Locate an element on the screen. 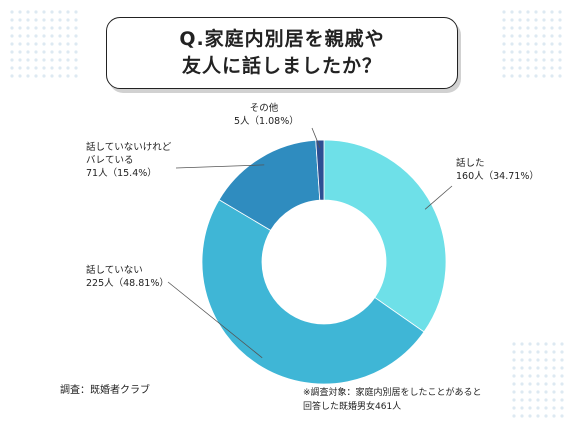 Image resolution: width=568 pixels, height=428 pixels. title-line-2: 友人に話しましたか？ is located at coordinates (281, 66).